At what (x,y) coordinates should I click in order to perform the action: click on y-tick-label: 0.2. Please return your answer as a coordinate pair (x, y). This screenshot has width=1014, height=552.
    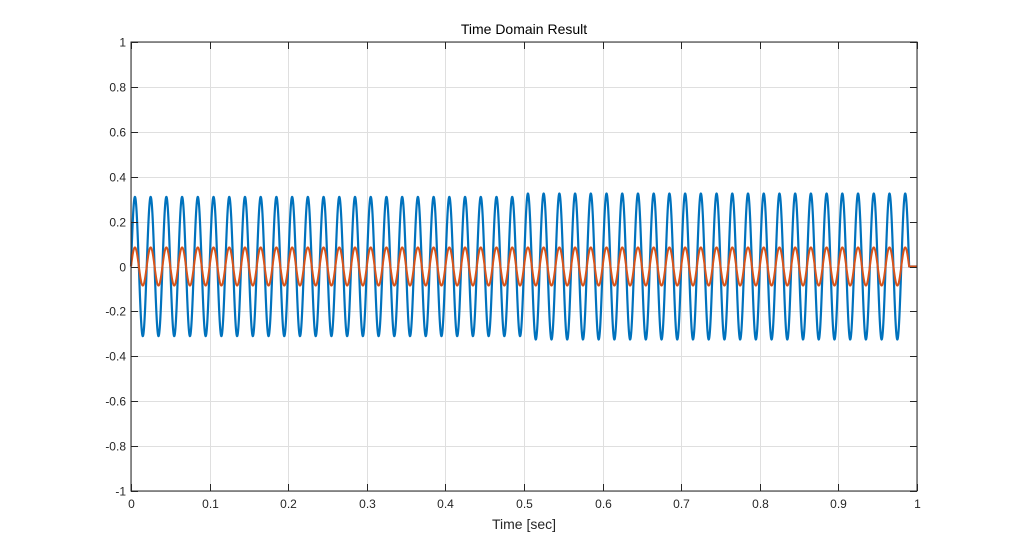
    Looking at the image, I should click on (117, 223).